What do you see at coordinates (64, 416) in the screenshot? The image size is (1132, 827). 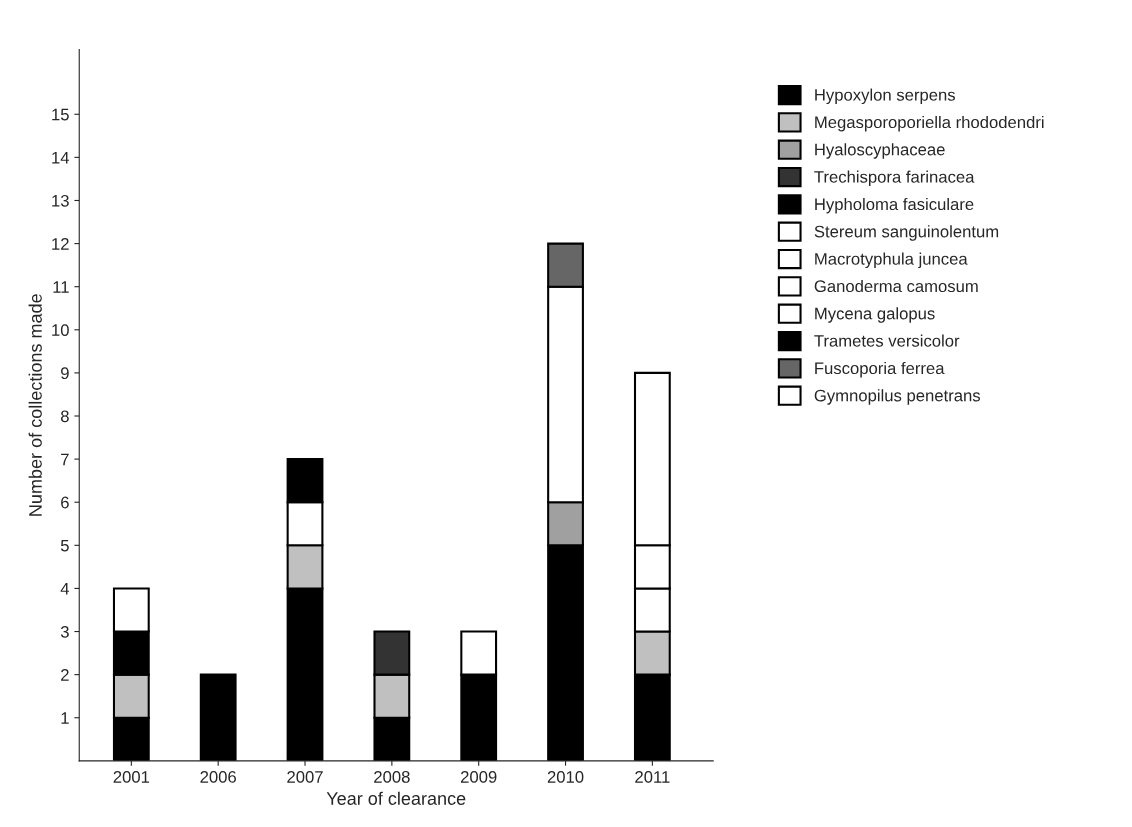 I see `y-tick-label: 8` at bounding box center [64, 416].